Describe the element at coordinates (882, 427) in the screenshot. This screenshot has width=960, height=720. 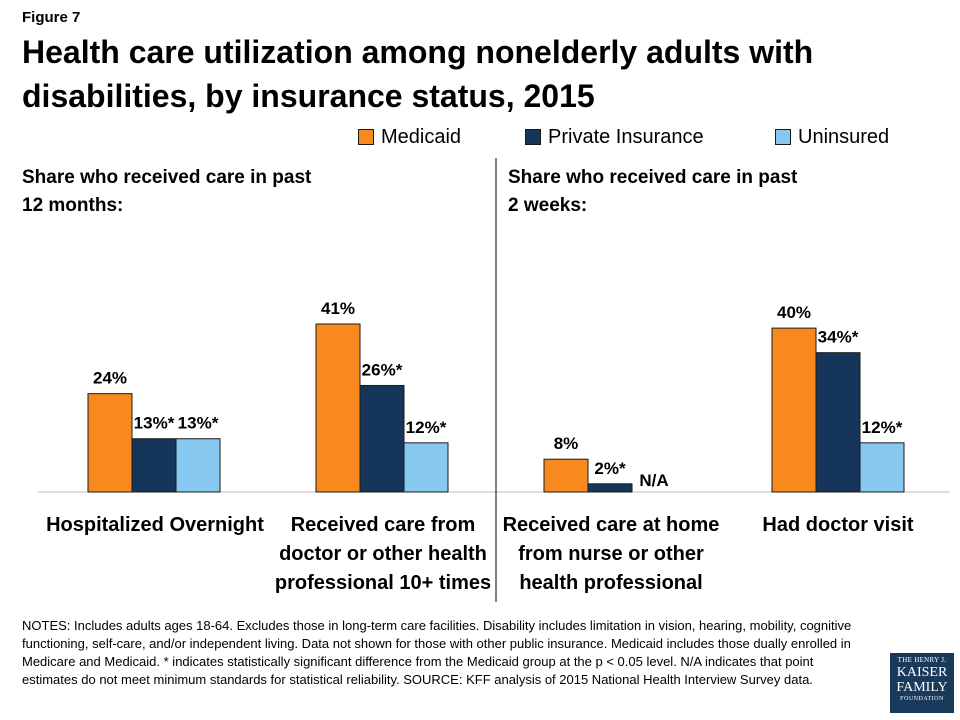
I see `data-label-uninsured-4: 12%*` at that location.